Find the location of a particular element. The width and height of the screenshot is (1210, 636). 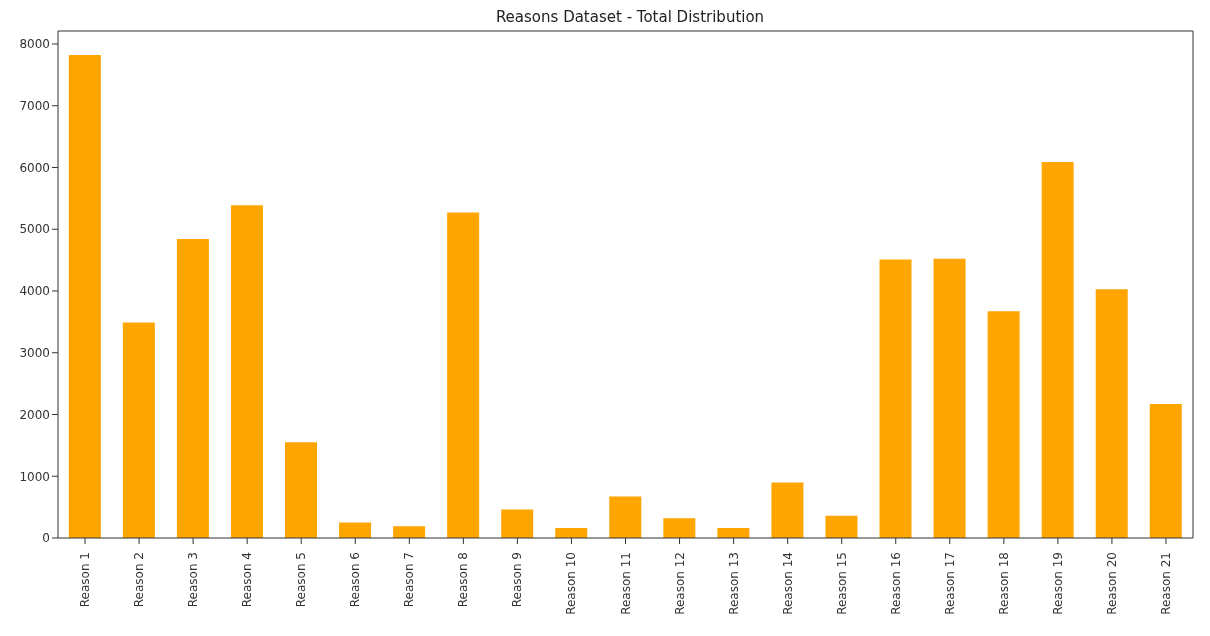

x-tick-label: Reason 21 is located at coordinates (1165, 583).